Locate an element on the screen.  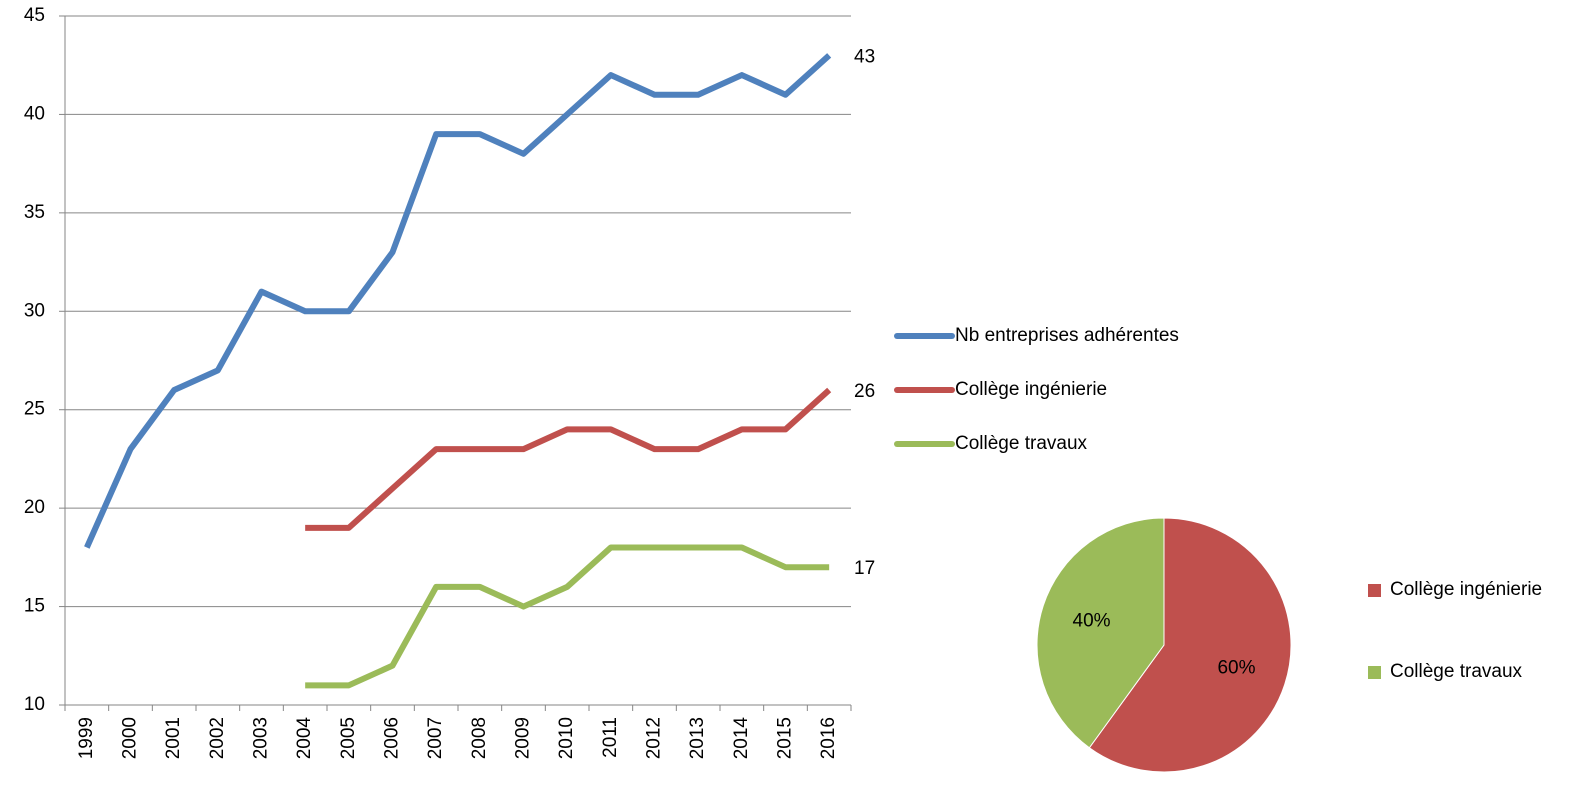
legend-label: Nb entreprises adhérentes is located at coordinates (1067, 335).